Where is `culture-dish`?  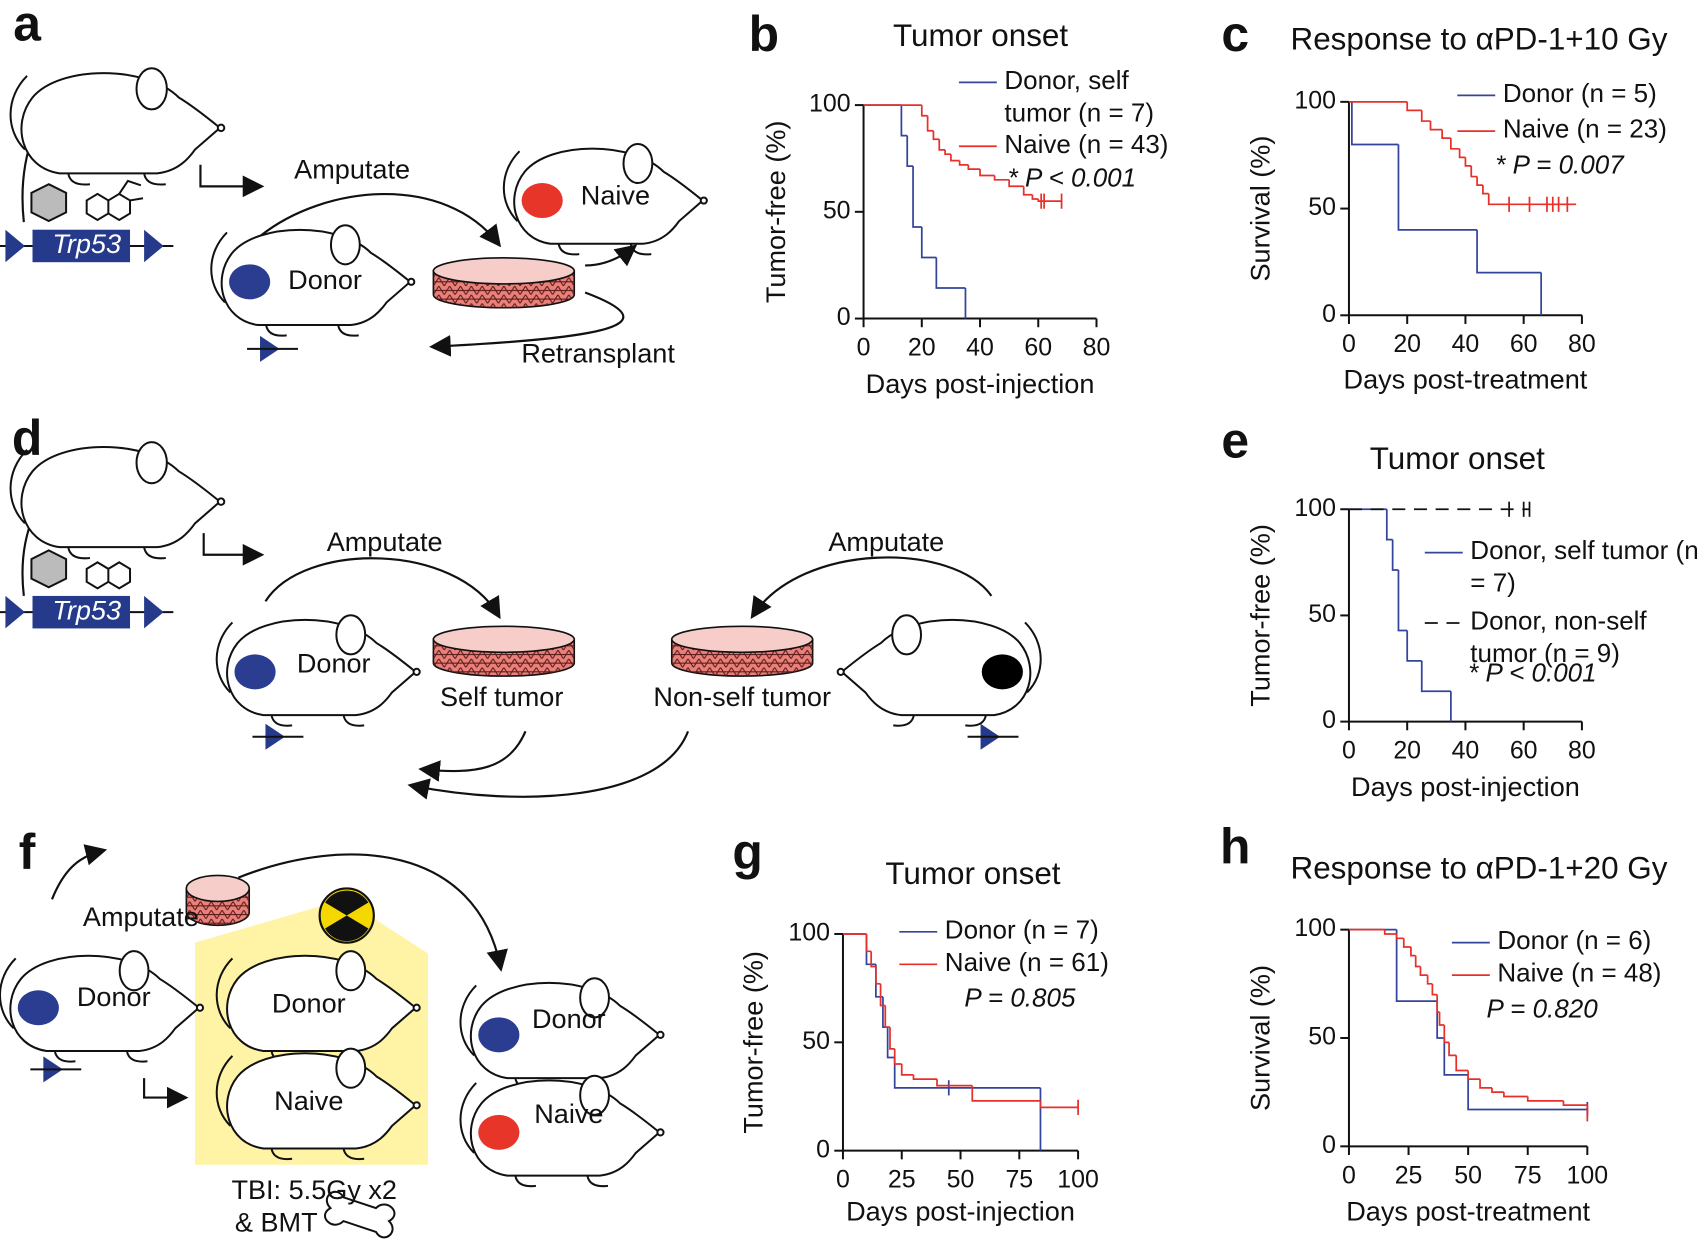
culture-dish is located at coordinates (504, 651).